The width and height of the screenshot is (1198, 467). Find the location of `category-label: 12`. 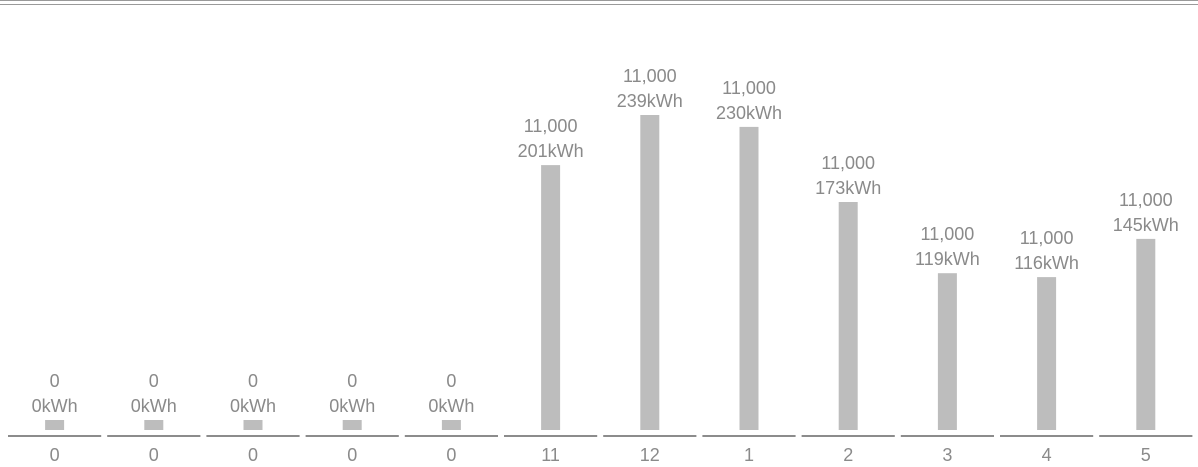

category-label: 12 is located at coordinates (650, 455).